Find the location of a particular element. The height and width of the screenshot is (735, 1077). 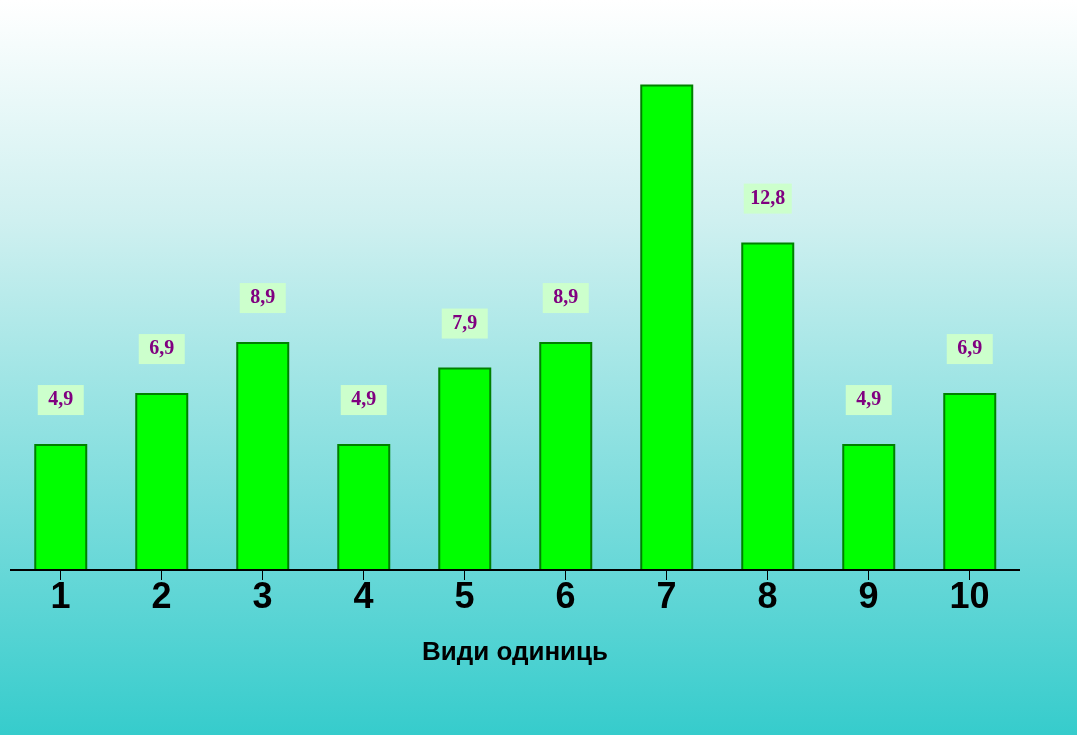

x-tick-label: 1 is located at coordinates (60, 595).